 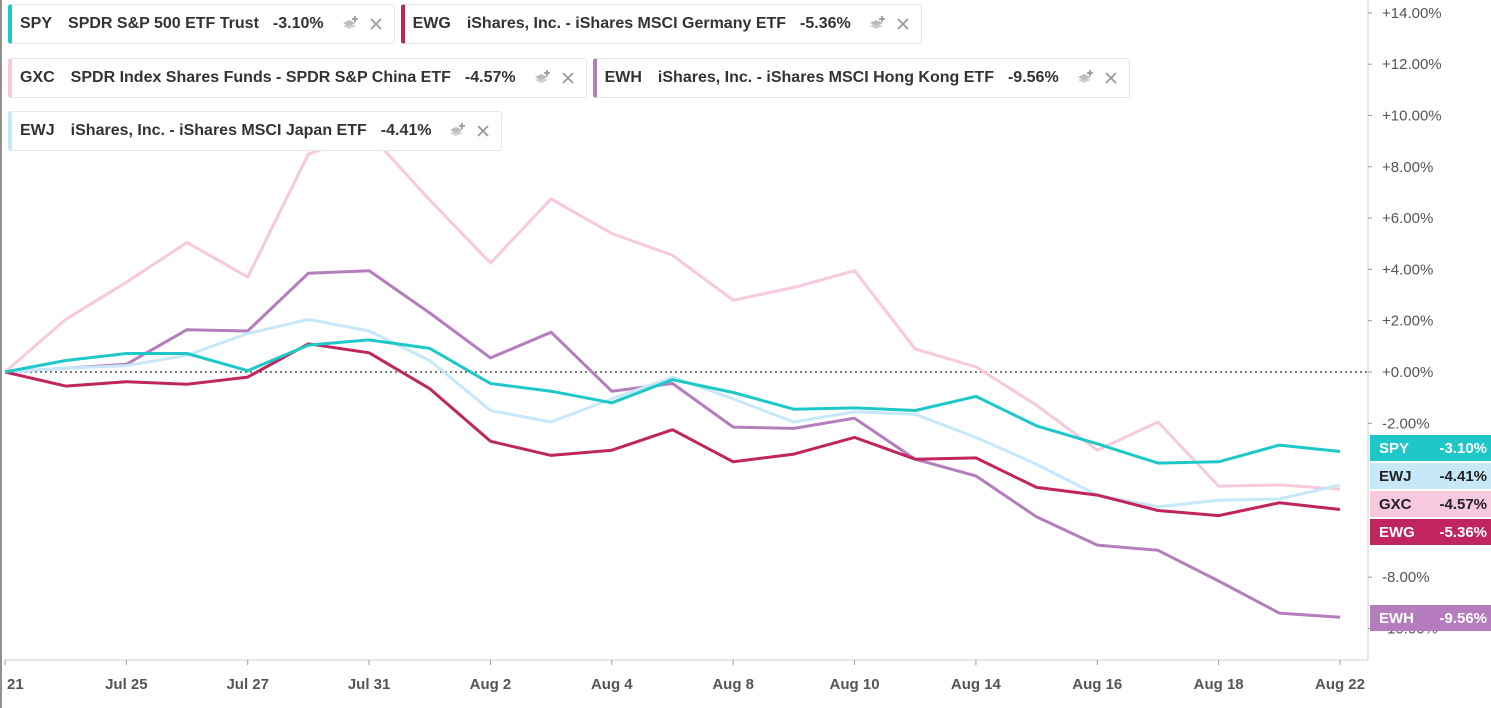 What do you see at coordinates (1463, 618) in the screenshot?
I see `end-tag-value: -9.56%` at bounding box center [1463, 618].